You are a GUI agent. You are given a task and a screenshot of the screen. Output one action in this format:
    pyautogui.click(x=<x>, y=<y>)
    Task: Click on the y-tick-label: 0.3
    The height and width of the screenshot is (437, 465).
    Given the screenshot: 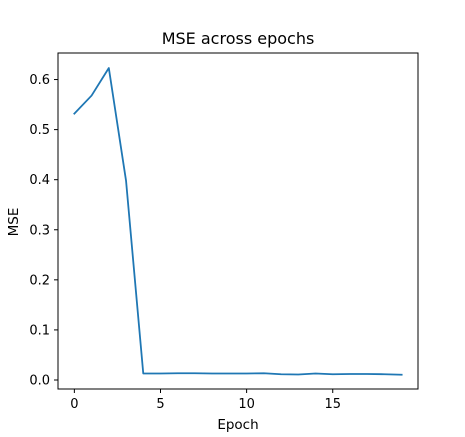 What is the action you would take?
    pyautogui.click(x=39, y=230)
    